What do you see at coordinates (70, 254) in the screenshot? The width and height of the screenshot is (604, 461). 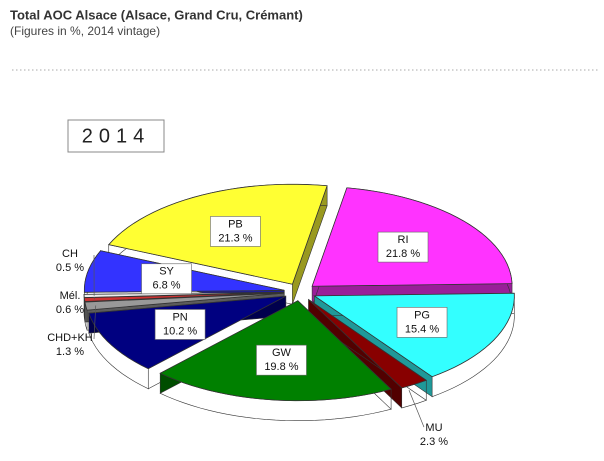 I see `slice-name: CH` at bounding box center [70, 254].